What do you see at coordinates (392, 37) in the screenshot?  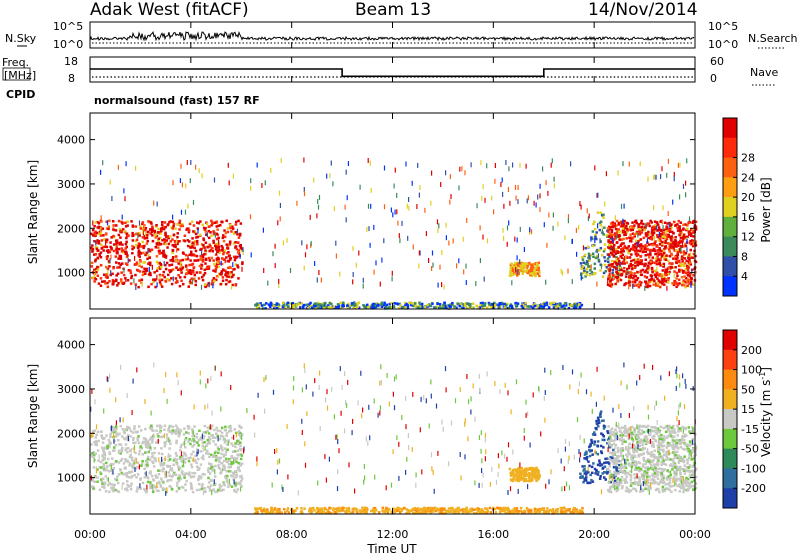 I see `noise-traces` at bounding box center [392, 37].